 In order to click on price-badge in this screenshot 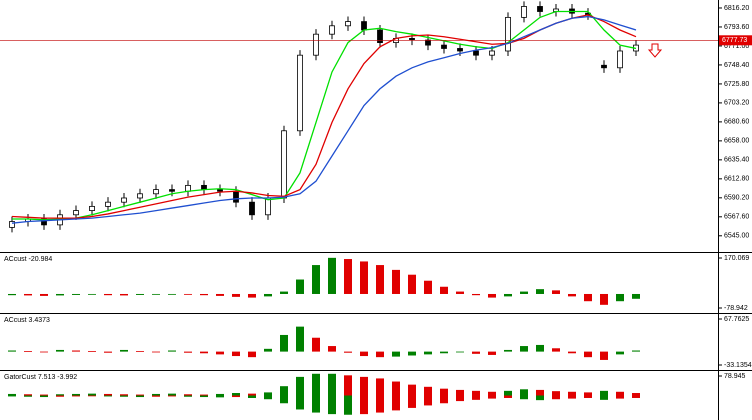, I will do `click(735, 40)`.